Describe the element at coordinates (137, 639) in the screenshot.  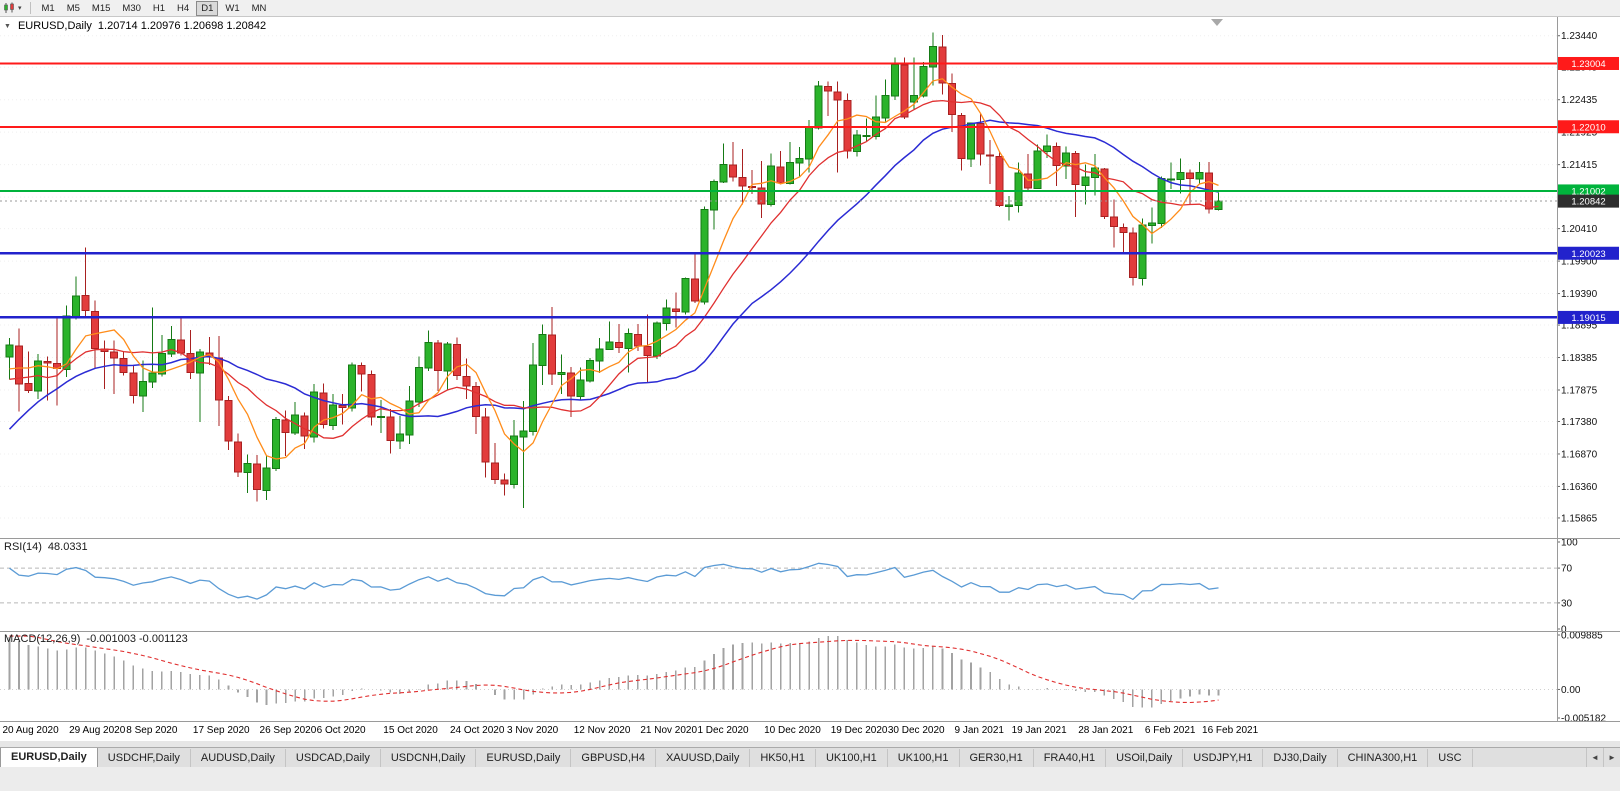
I see `macd-values: -0.001003 -0.001123` at that location.